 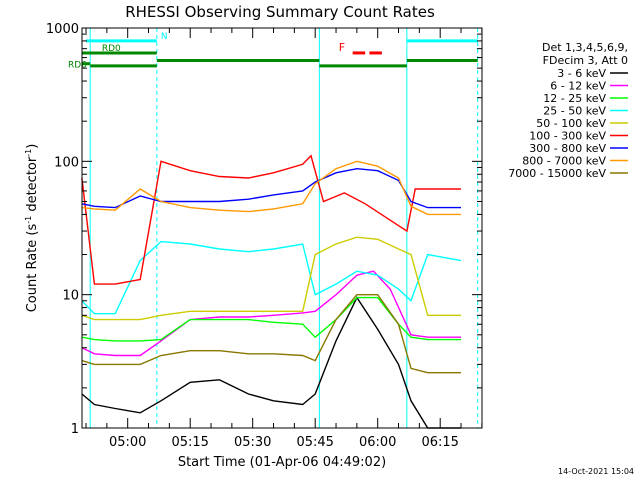 I want to click on legend-label-5: 100 - 300 keV, so click(x=567, y=136).